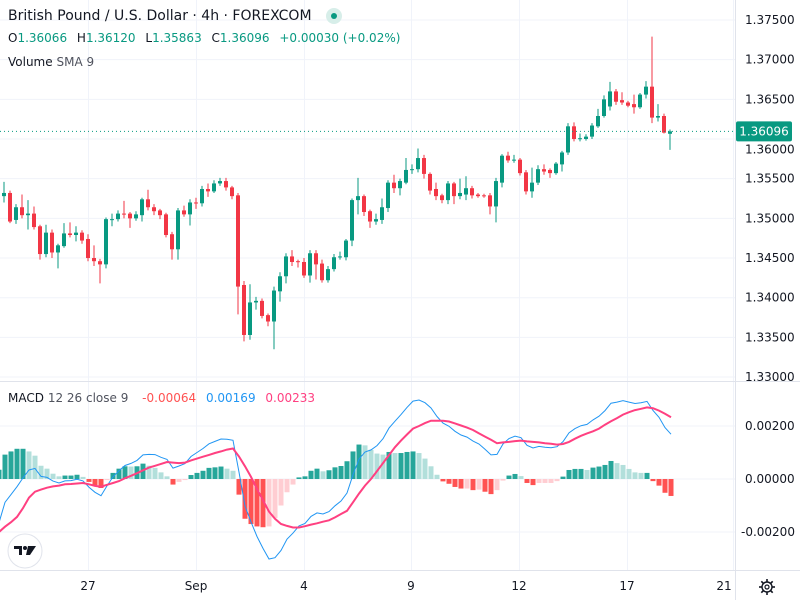 This screenshot has width=800, height=600. What do you see at coordinates (770, 20) in the screenshot?
I see `price-tick-label: 1.37500` at bounding box center [770, 20].